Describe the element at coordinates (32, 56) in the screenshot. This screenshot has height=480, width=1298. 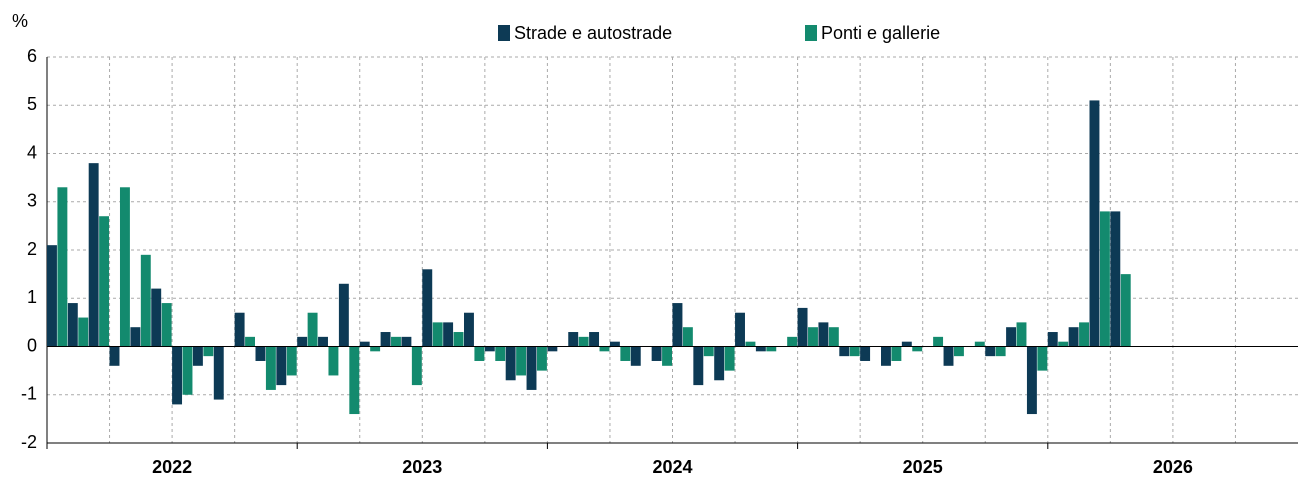
I see `y-tick-label: 6` at that location.